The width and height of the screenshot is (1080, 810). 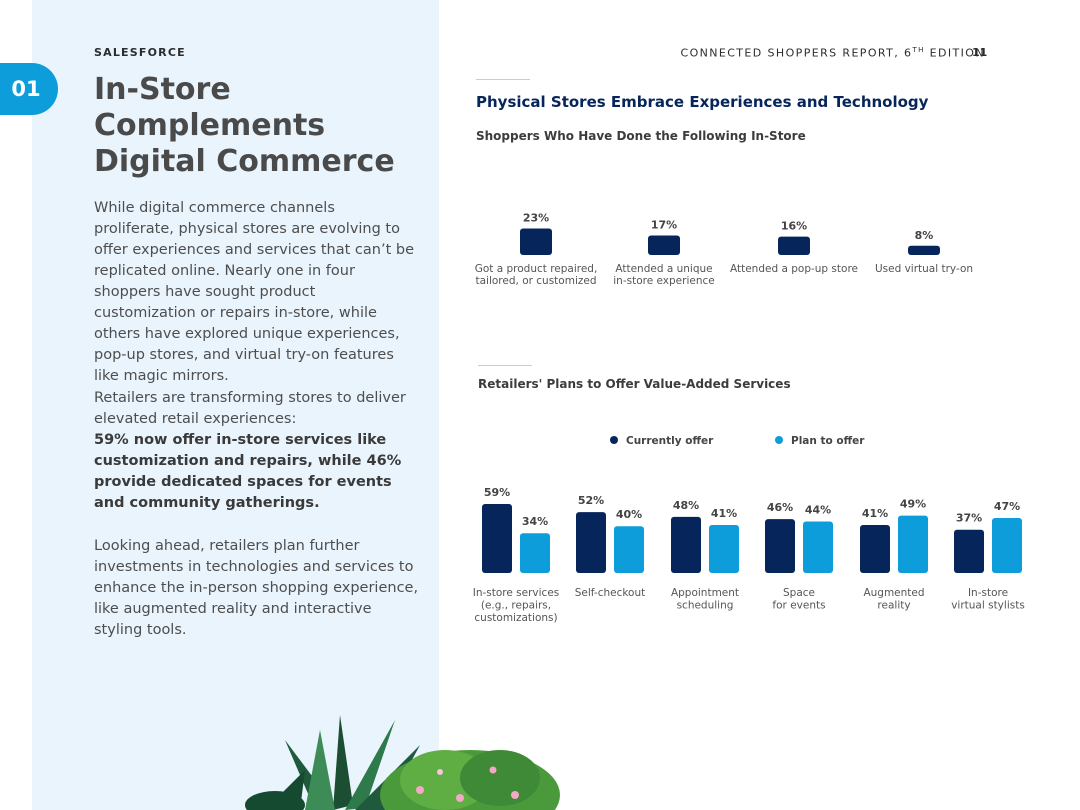 I want to click on chart2-value-label: 44%, so click(x=818, y=510).